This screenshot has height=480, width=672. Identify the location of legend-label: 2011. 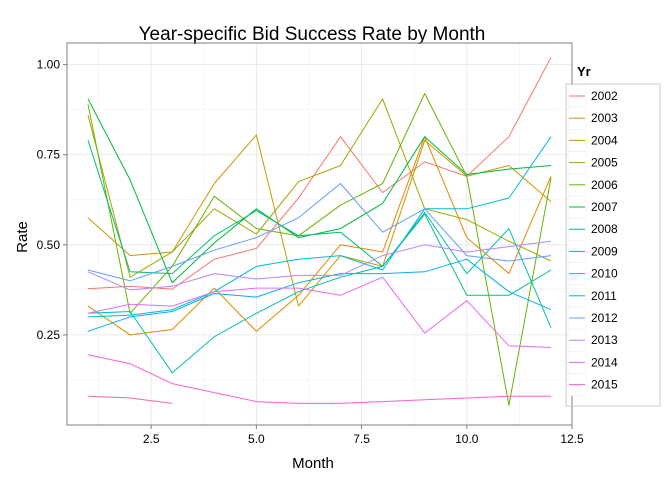
(604, 296).